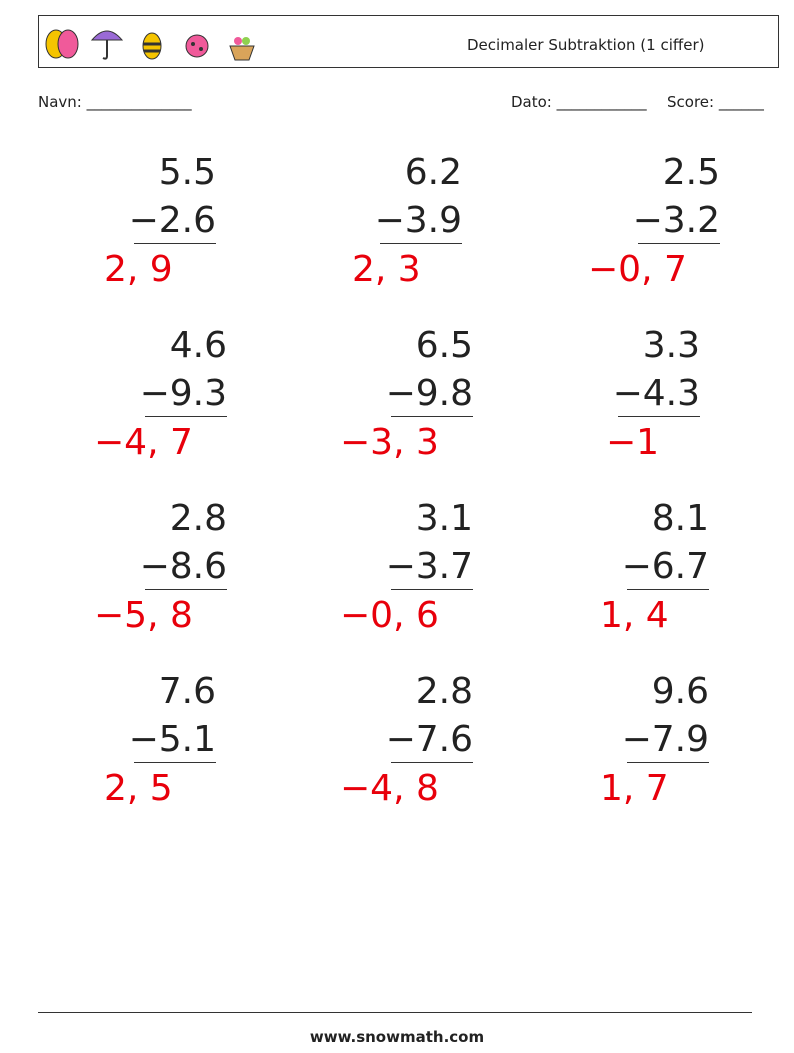  What do you see at coordinates (429, 393) in the screenshot?
I see `subtrahend: −9.8` at bounding box center [429, 393].